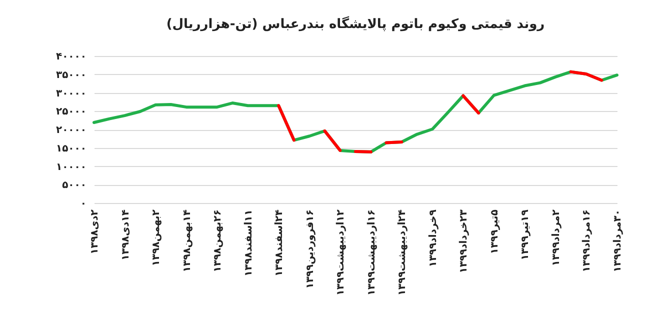 This screenshot has width=651, height=335. What do you see at coordinates (618, 241) in the screenshot?
I see `x-tick-label: ۳۰مرداد۱۳۹۹` at bounding box center [618, 241].